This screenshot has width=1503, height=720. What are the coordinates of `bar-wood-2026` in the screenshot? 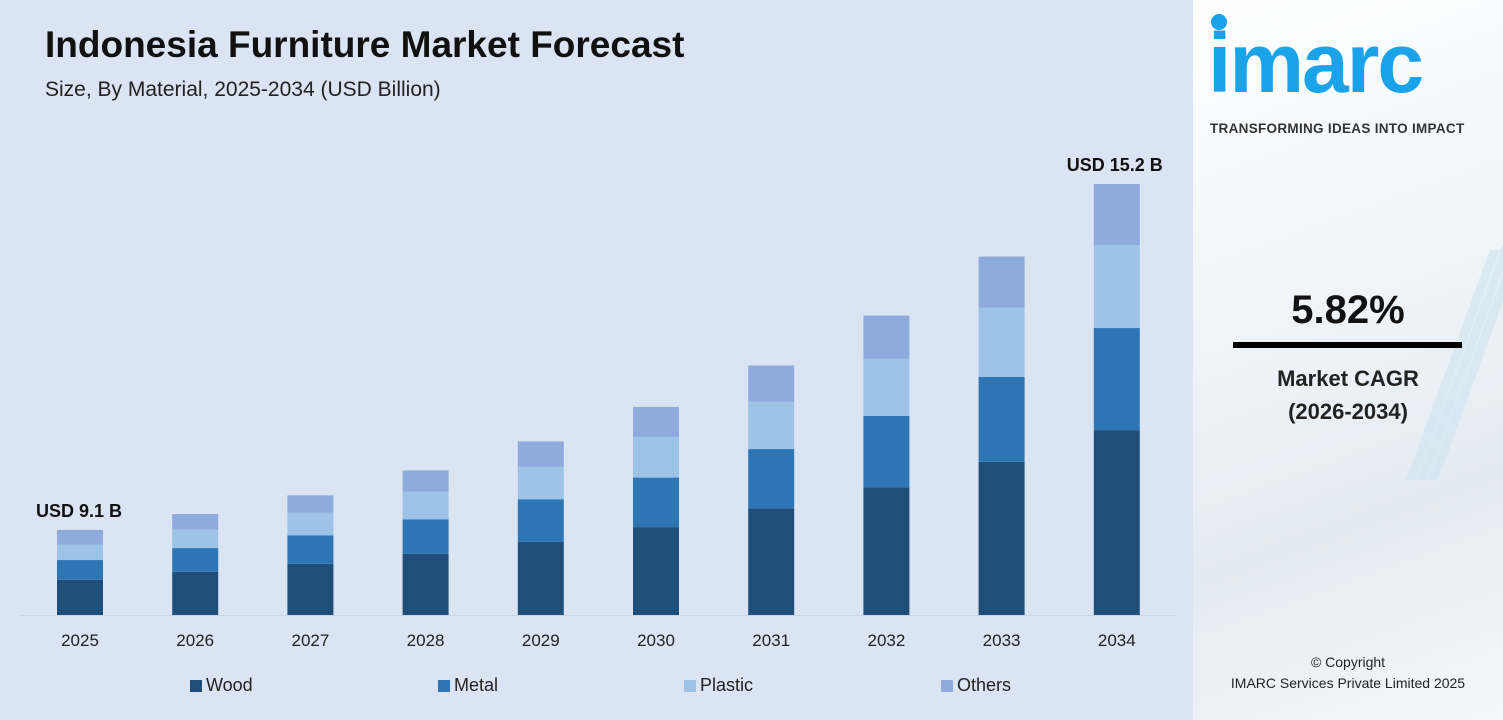 It's located at (195, 593).